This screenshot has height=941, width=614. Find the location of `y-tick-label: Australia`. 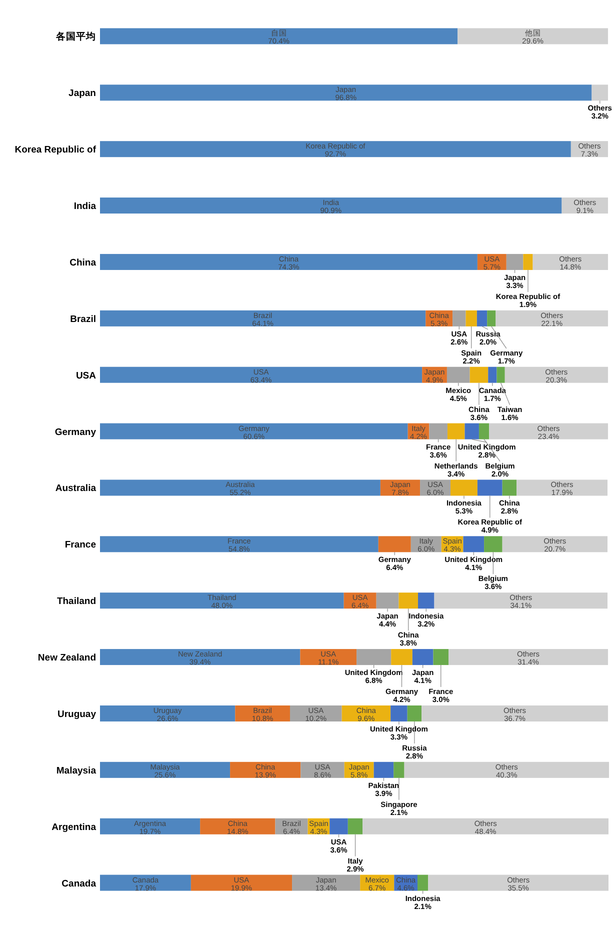

y-tick-label: Australia is located at coordinates (76, 488).